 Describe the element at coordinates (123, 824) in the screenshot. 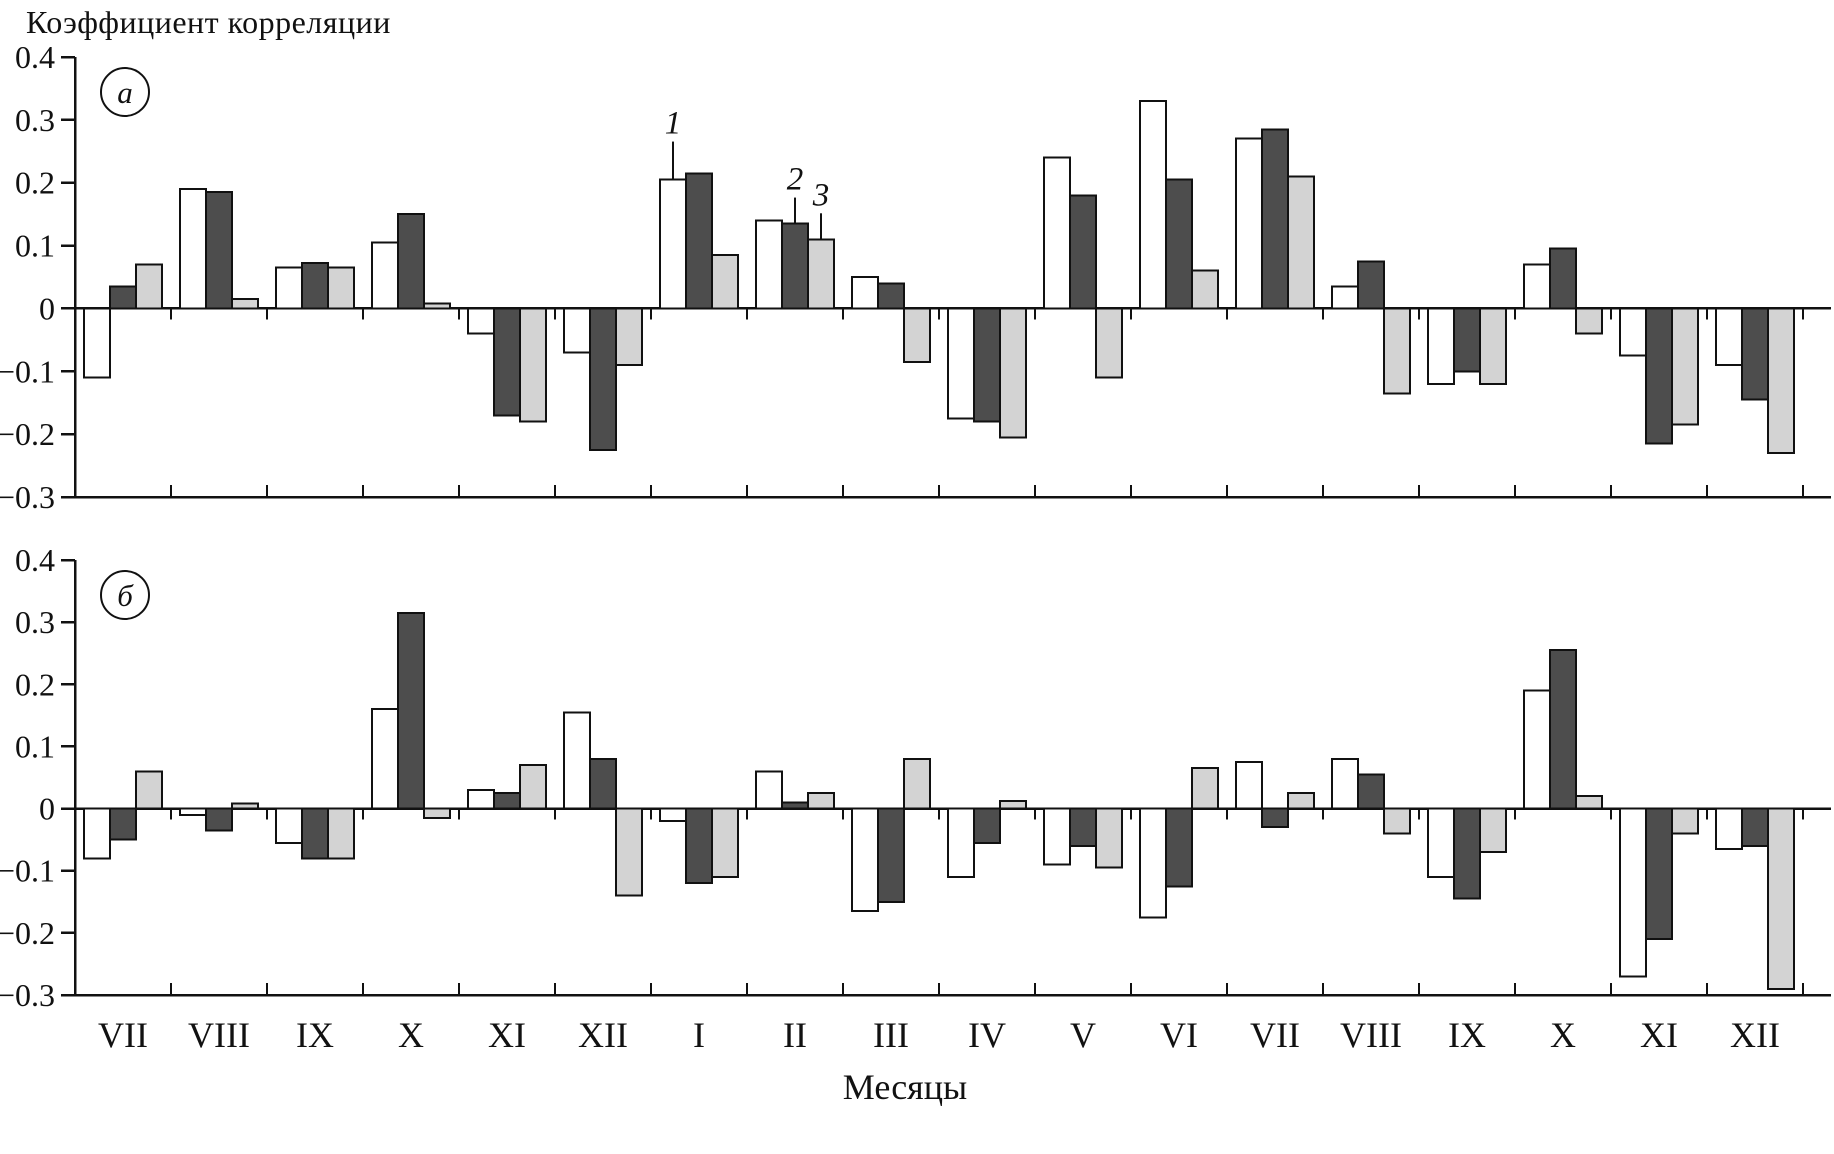

I see `bar-panel-б-VII-series-2` at that location.